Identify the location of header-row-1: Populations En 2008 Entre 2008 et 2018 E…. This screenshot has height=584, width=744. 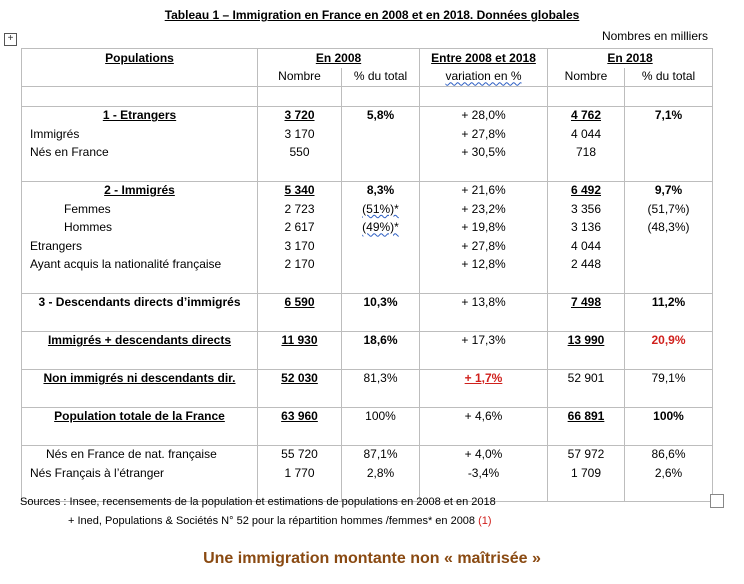
(367, 58).